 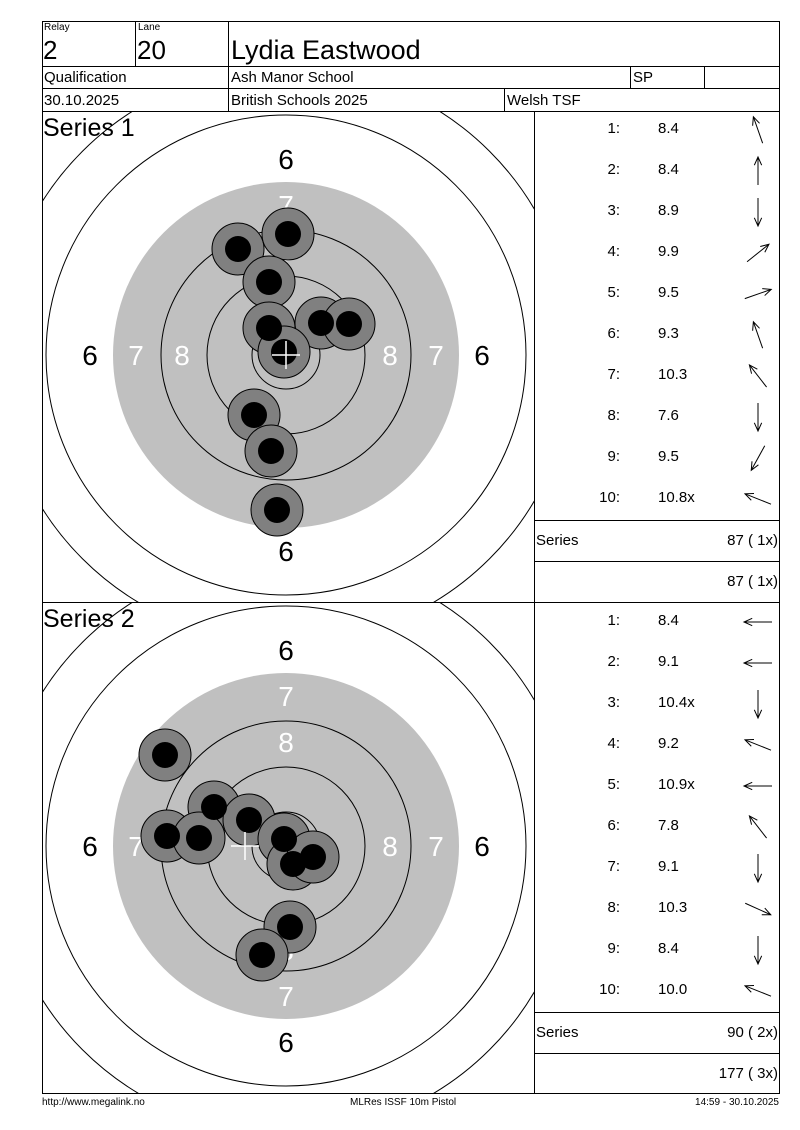 What do you see at coordinates (657, 622) in the screenshot?
I see `shot-row: 1: 8.4` at bounding box center [657, 622].